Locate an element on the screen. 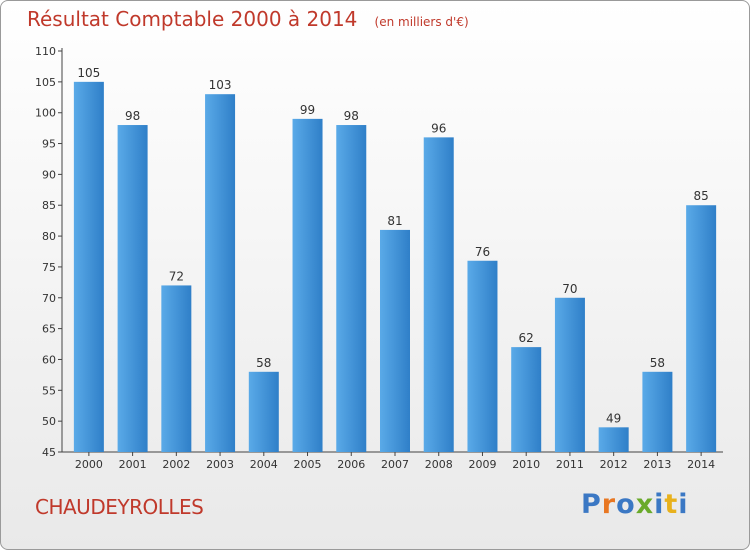 The image size is (750, 550). y-tick-label: 70 is located at coordinates (49, 298).